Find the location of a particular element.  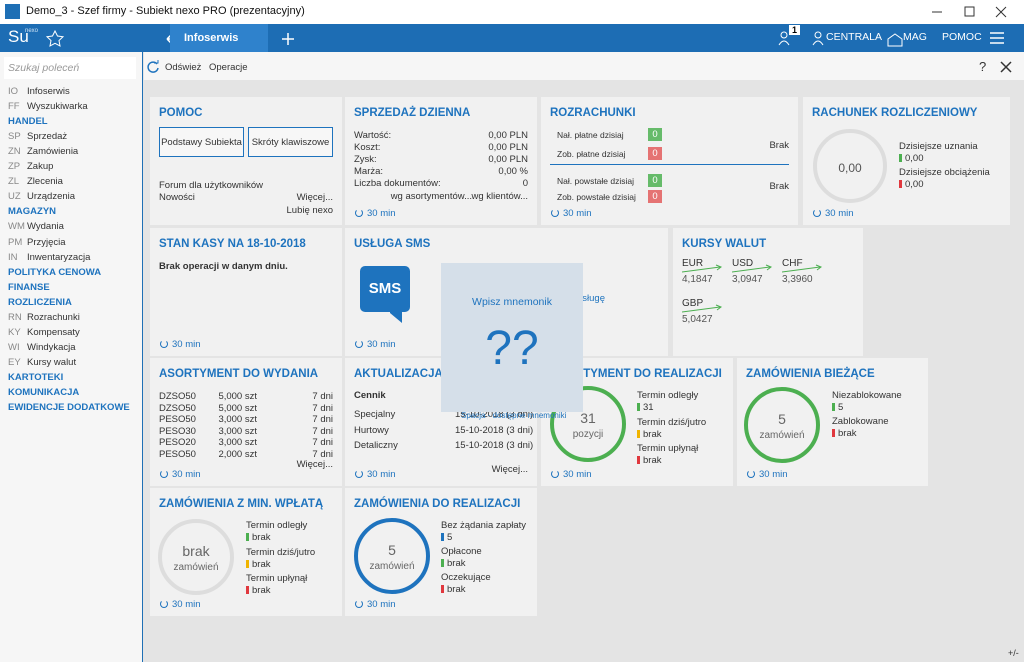

nav-item: Wyszukiwarka is located at coordinates (57, 107).